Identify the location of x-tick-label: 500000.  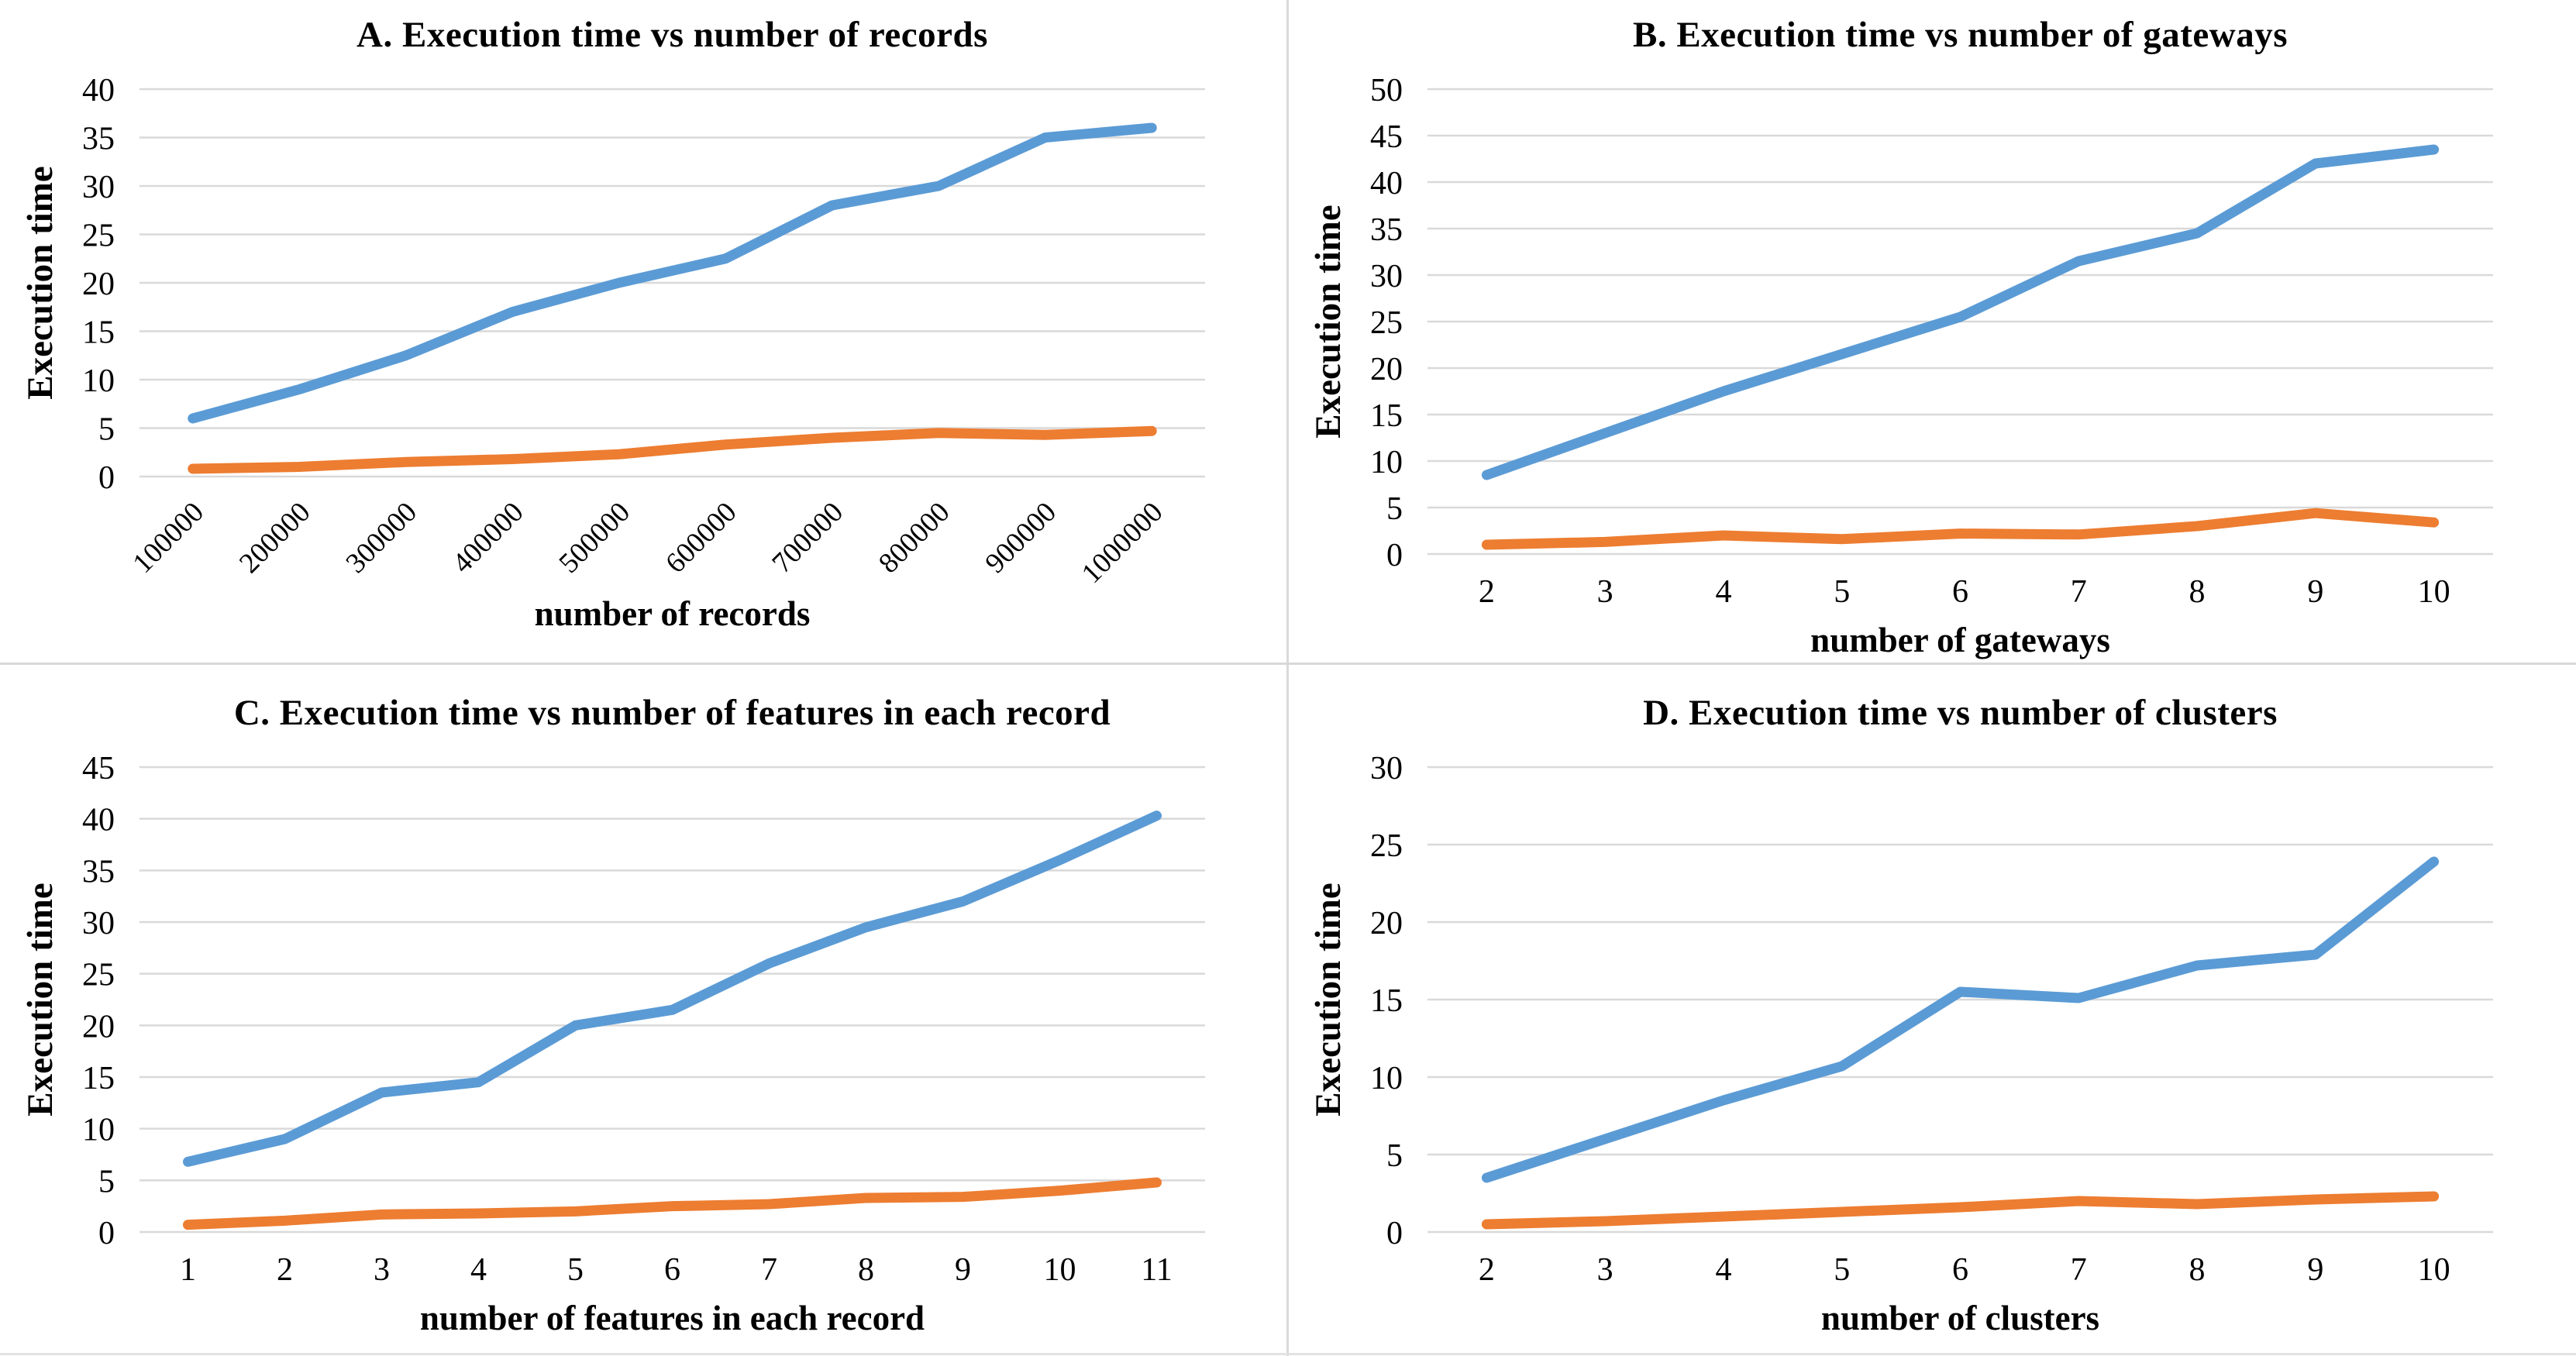
(594, 538).